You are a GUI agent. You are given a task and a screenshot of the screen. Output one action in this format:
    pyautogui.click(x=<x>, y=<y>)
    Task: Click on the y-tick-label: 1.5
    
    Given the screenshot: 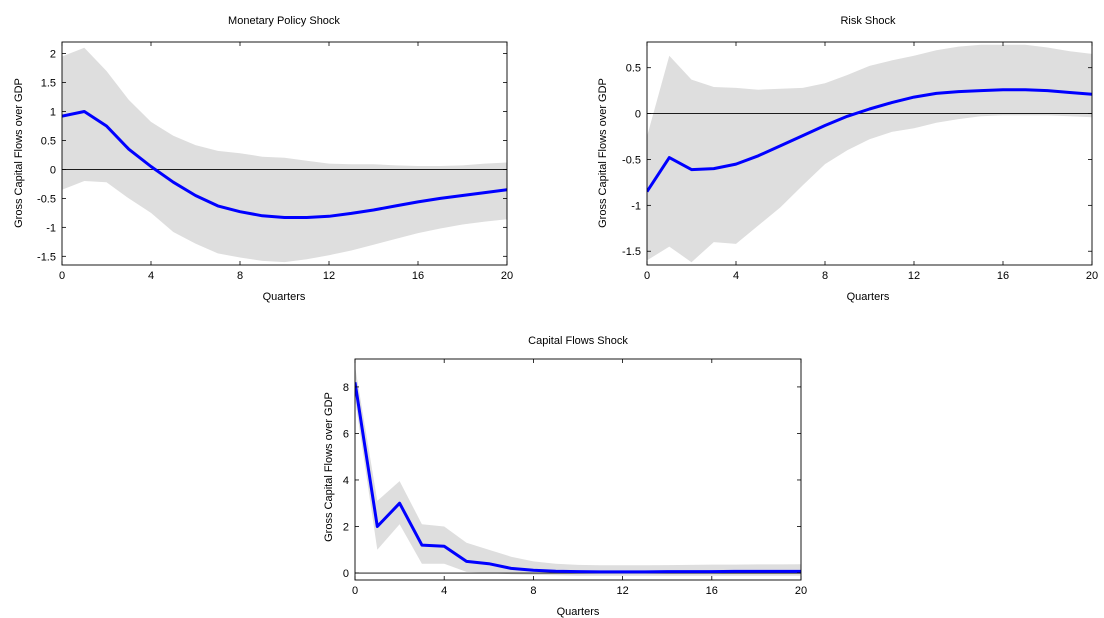 What is the action you would take?
    pyautogui.click(x=48, y=84)
    